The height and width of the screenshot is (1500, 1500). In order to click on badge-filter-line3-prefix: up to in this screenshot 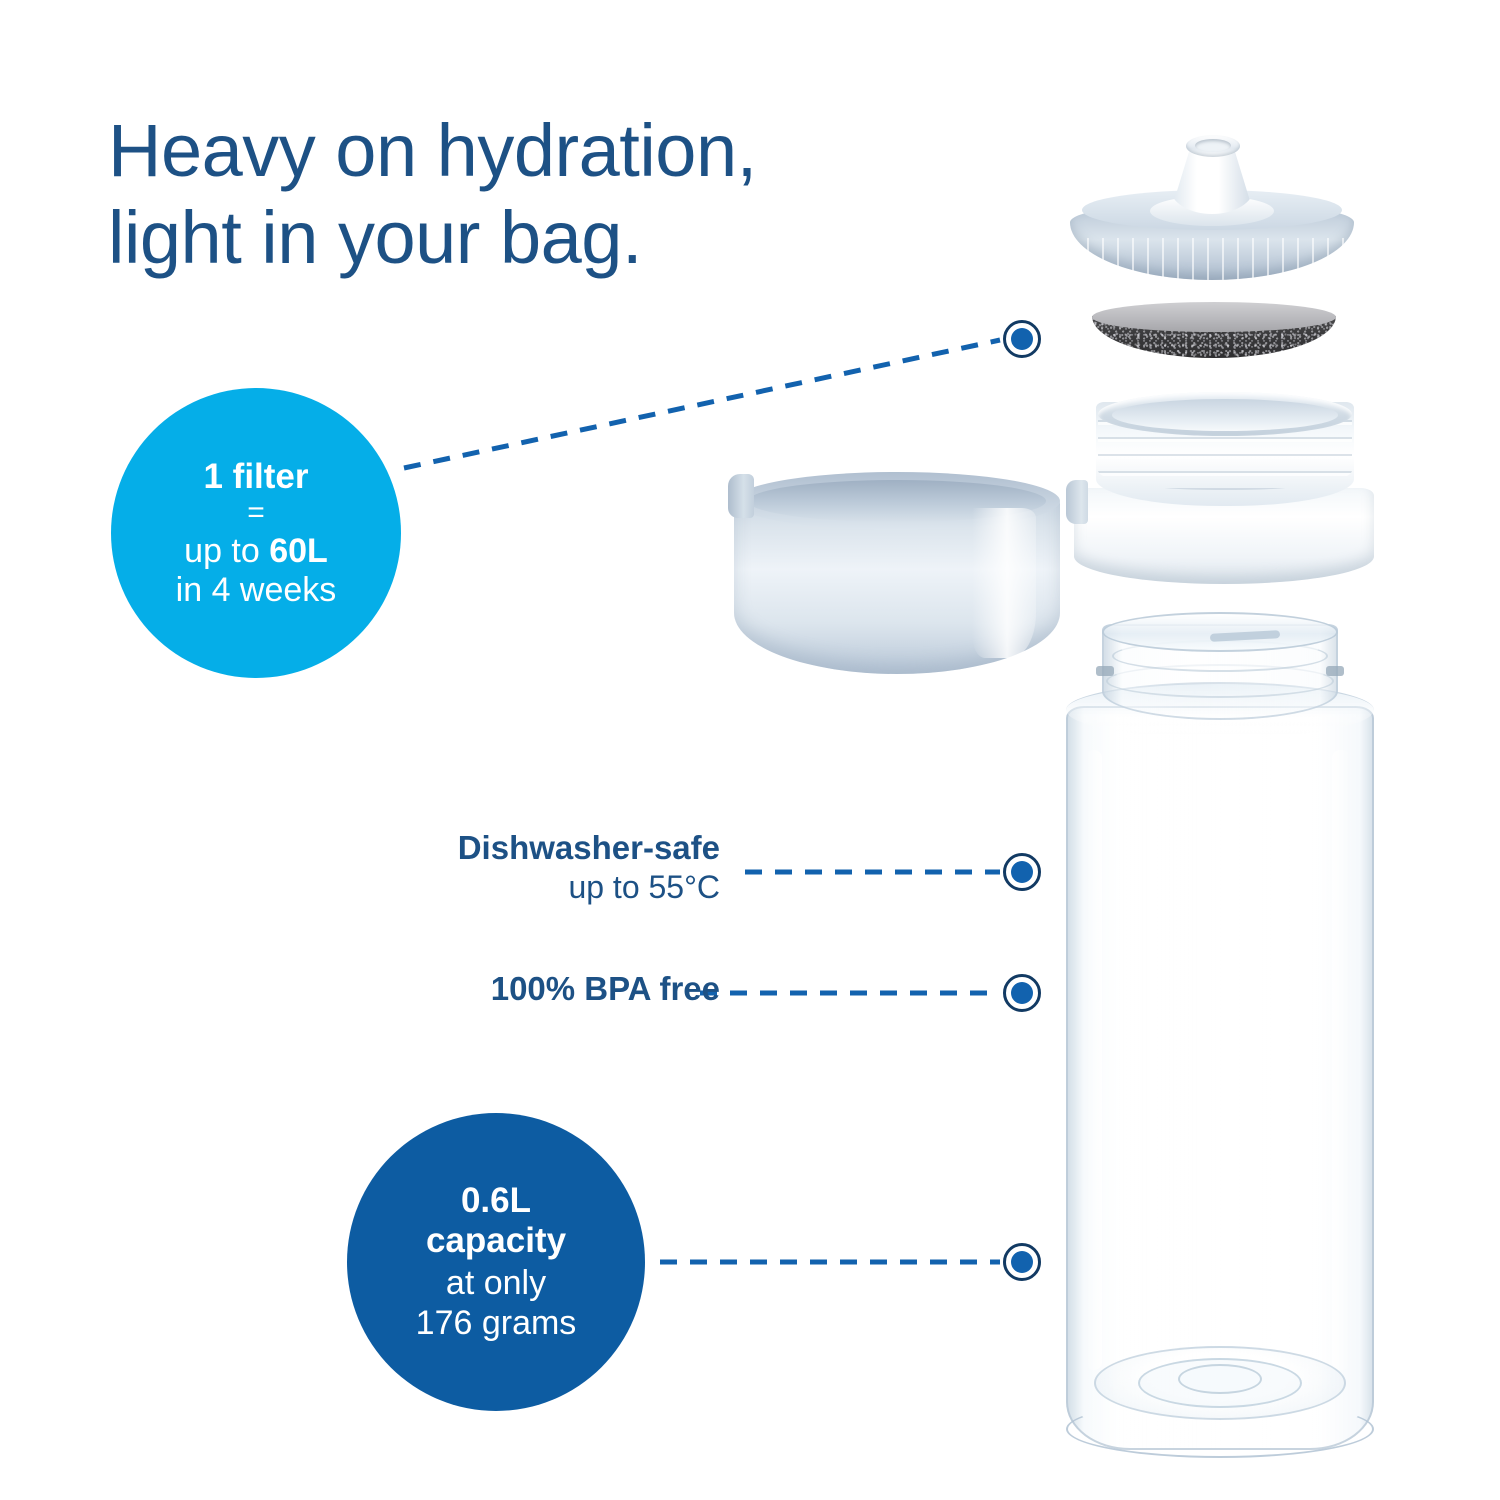, I will do `click(227, 550)`.